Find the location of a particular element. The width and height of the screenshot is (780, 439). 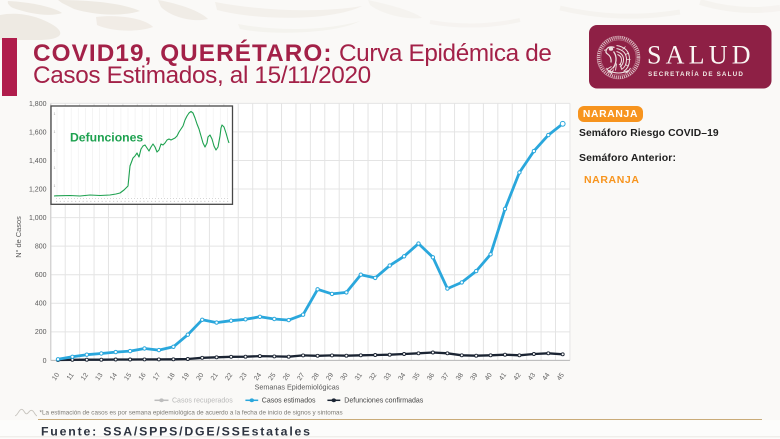

svg-text: 1,600 is located at coordinates (38, 132).